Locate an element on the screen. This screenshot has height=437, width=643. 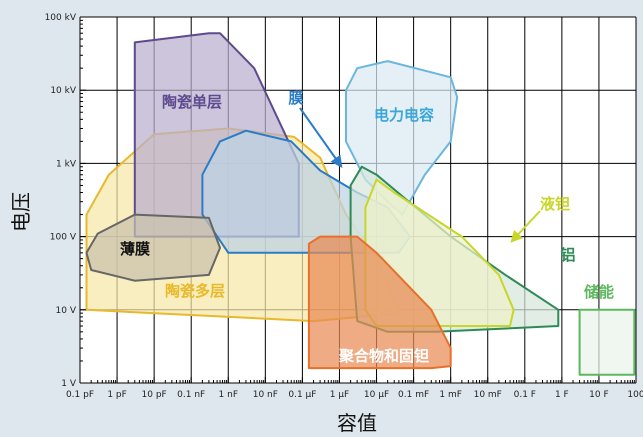
x-tick-label: 1 F is located at coordinates (562, 395).